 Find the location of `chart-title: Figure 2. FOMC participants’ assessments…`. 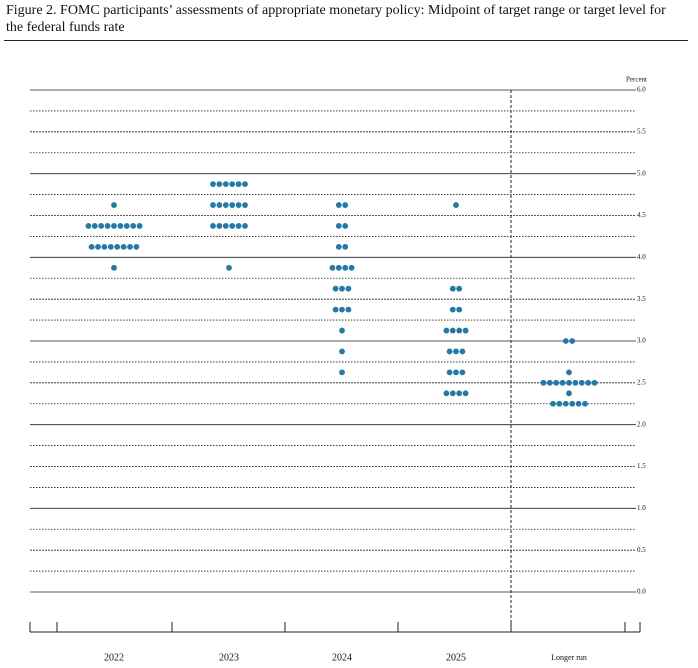

chart-title: Figure 2. FOMC participants’ assessments… is located at coordinates (336, 19).